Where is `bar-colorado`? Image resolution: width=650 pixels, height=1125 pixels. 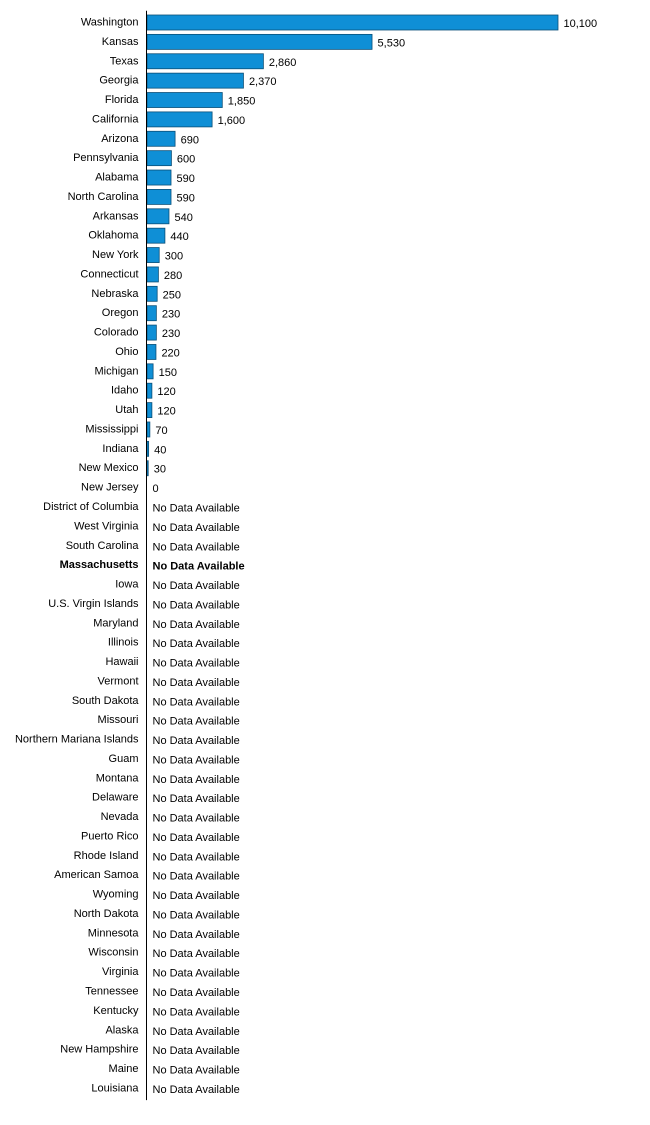 bar-colorado is located at coordinates (151, 332).